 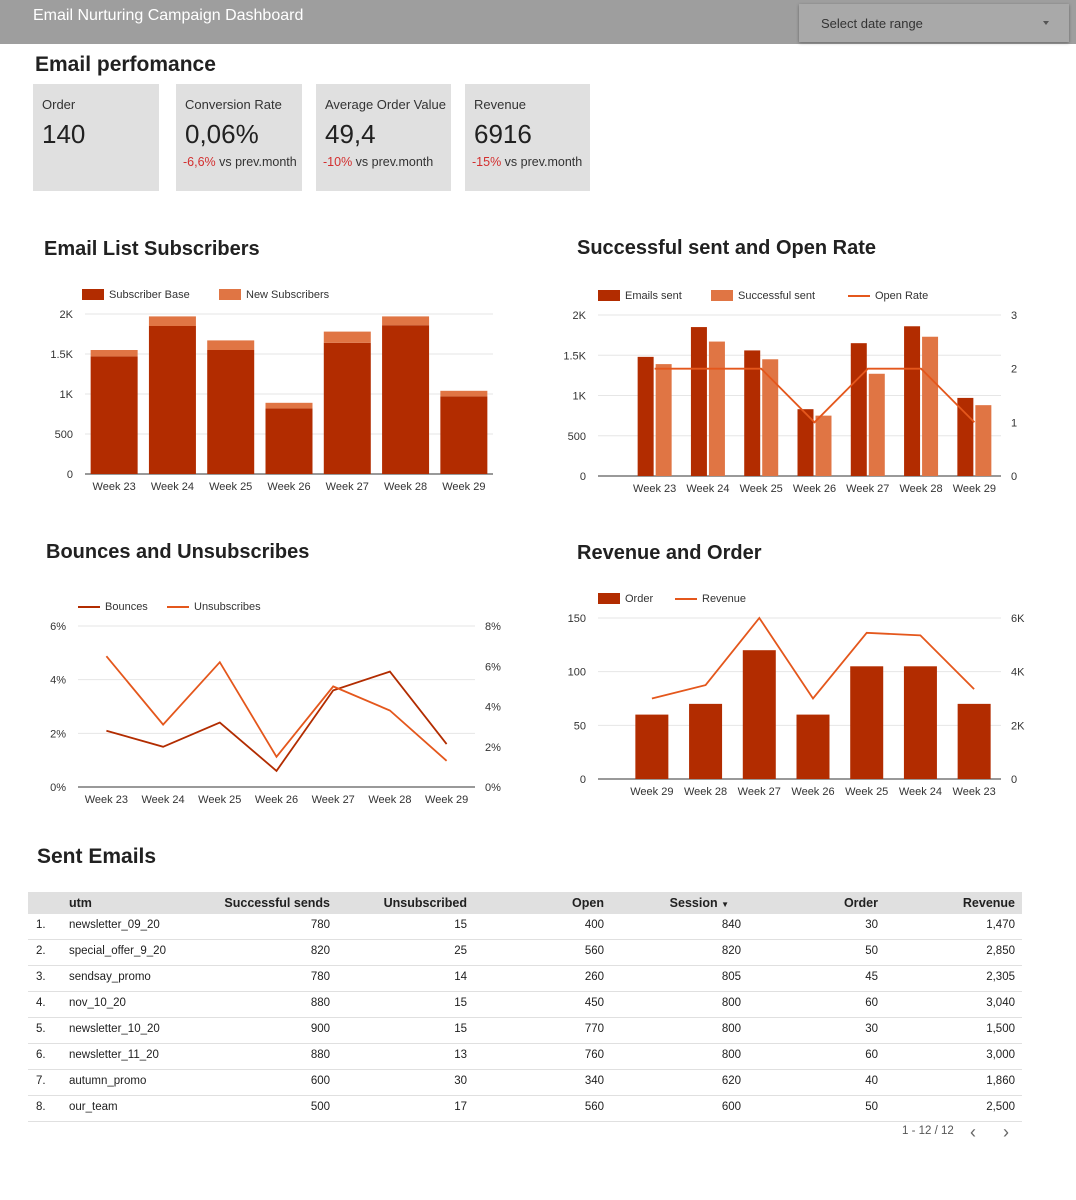 What do you see at coordinates (722, 295) in the screenshot?
I see `legend-swatch` at bounding box center [722, 295].